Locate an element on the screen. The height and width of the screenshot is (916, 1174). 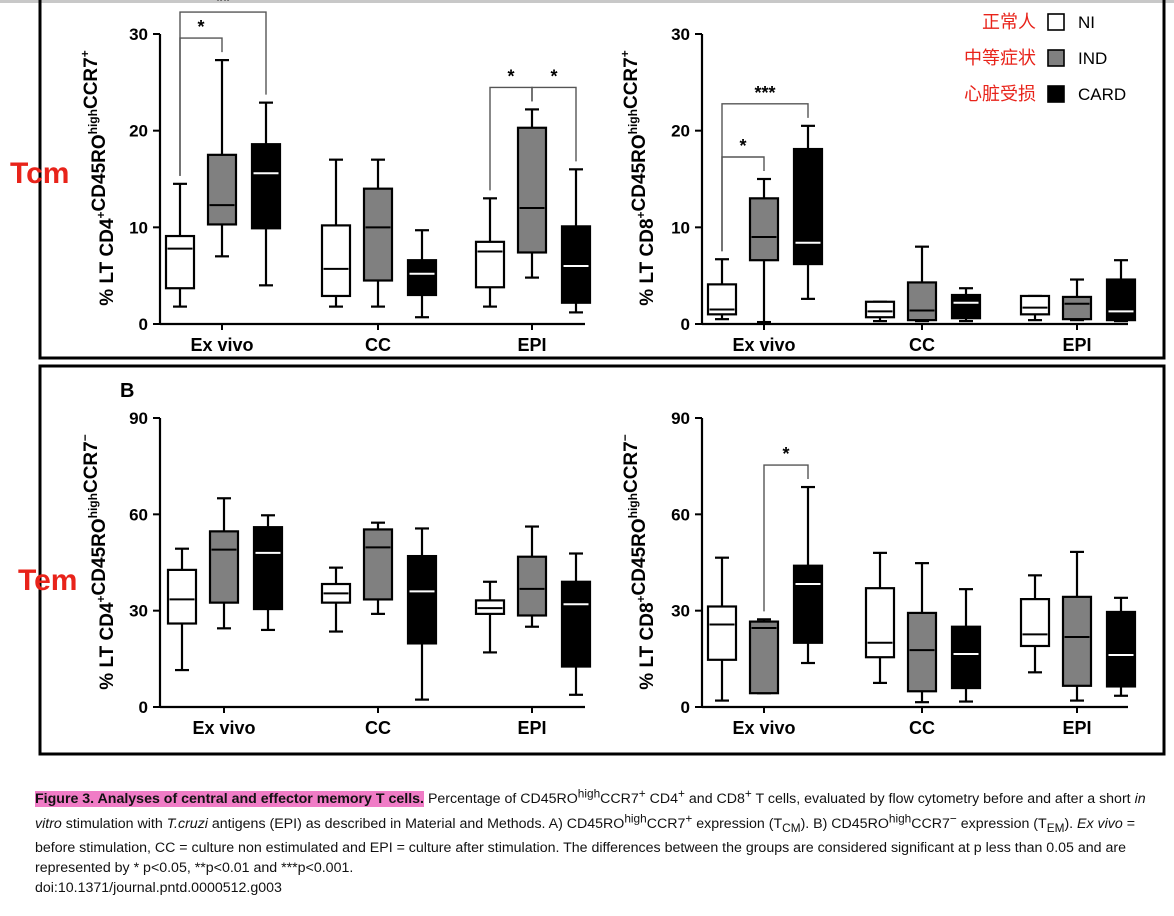
significance-bracket: * is located at coordinates (201, 96).